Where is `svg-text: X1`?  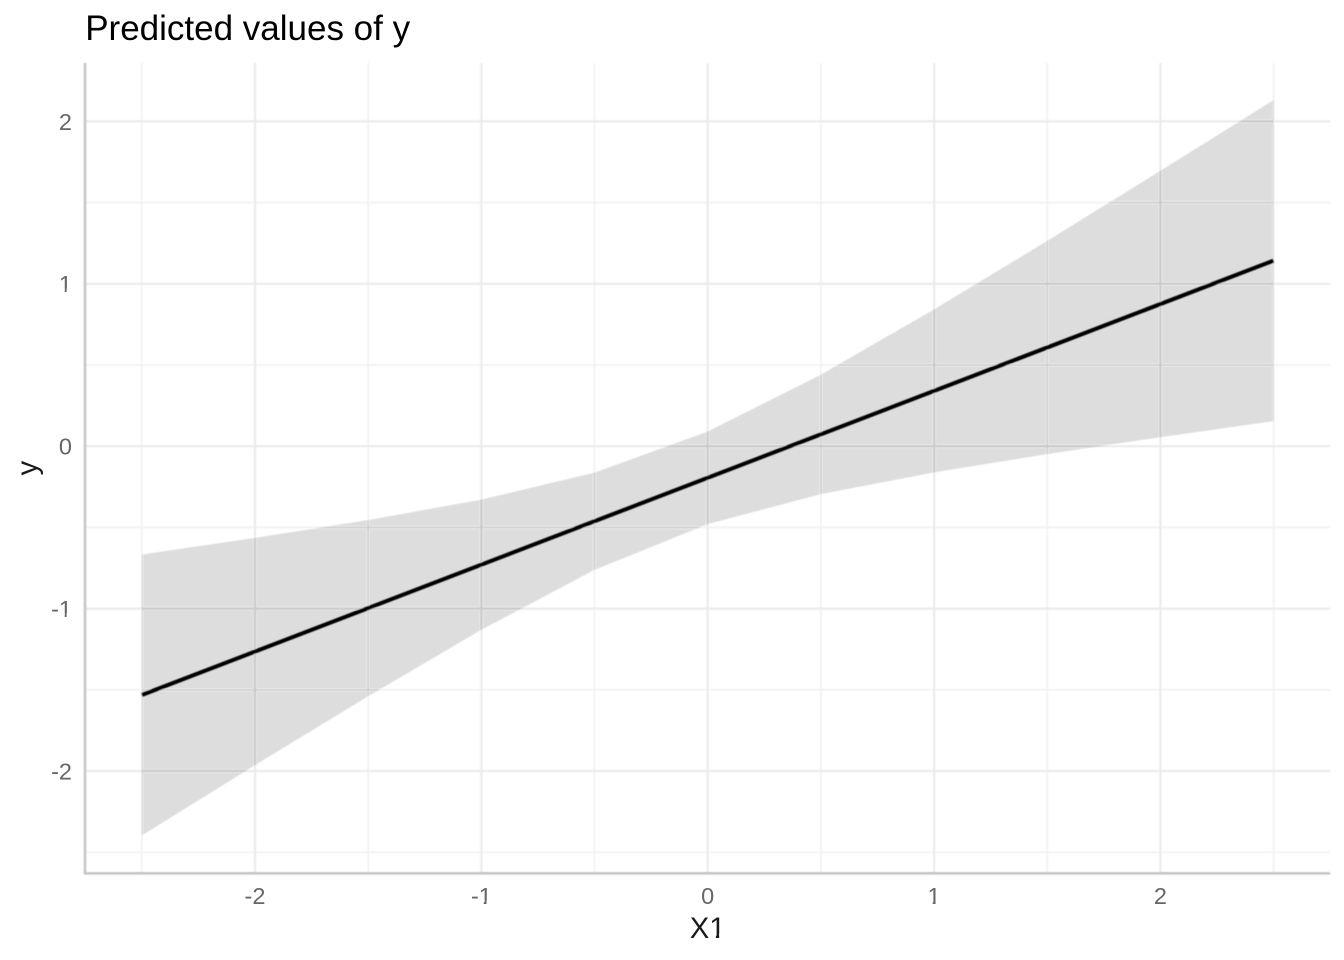
svg-text: X1 is located at coordinates (708, 928).